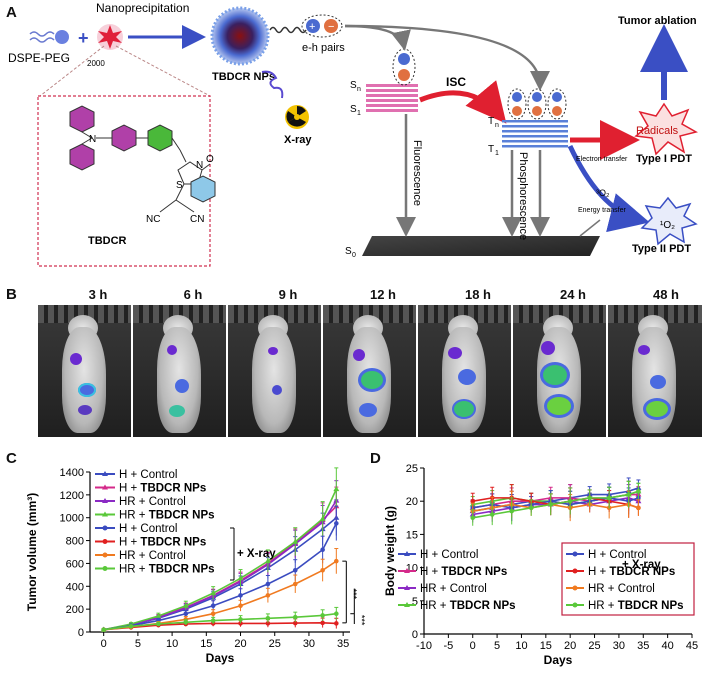 This screenshot has height=680, width=704. What do you see at coordinates (167, 516) in the screenshot?
I see `legend-entry-label: HR + TBDCR NPs` at bounding box center [167, 516].